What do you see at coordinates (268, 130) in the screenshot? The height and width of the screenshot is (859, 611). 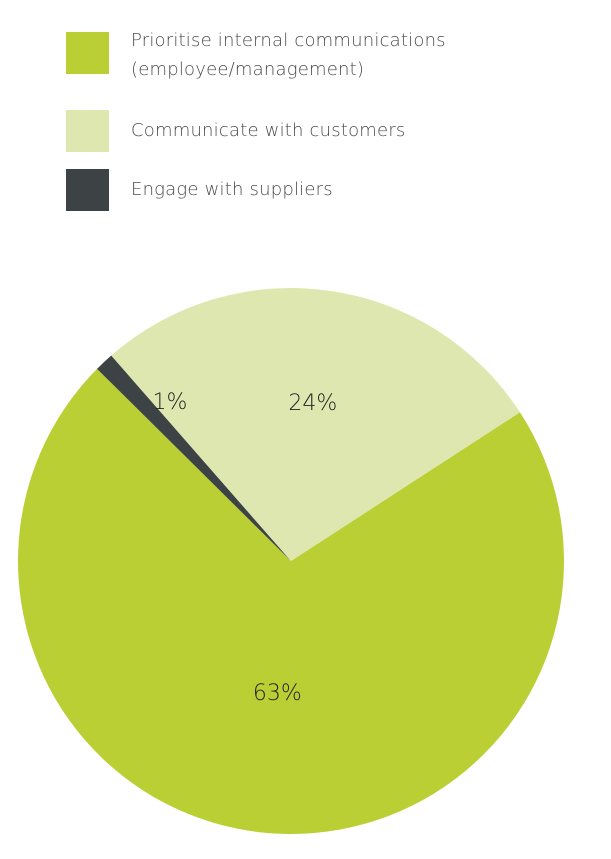 I see `legend-label-customers: Communicate with customers` at bounding box center [268, 130].